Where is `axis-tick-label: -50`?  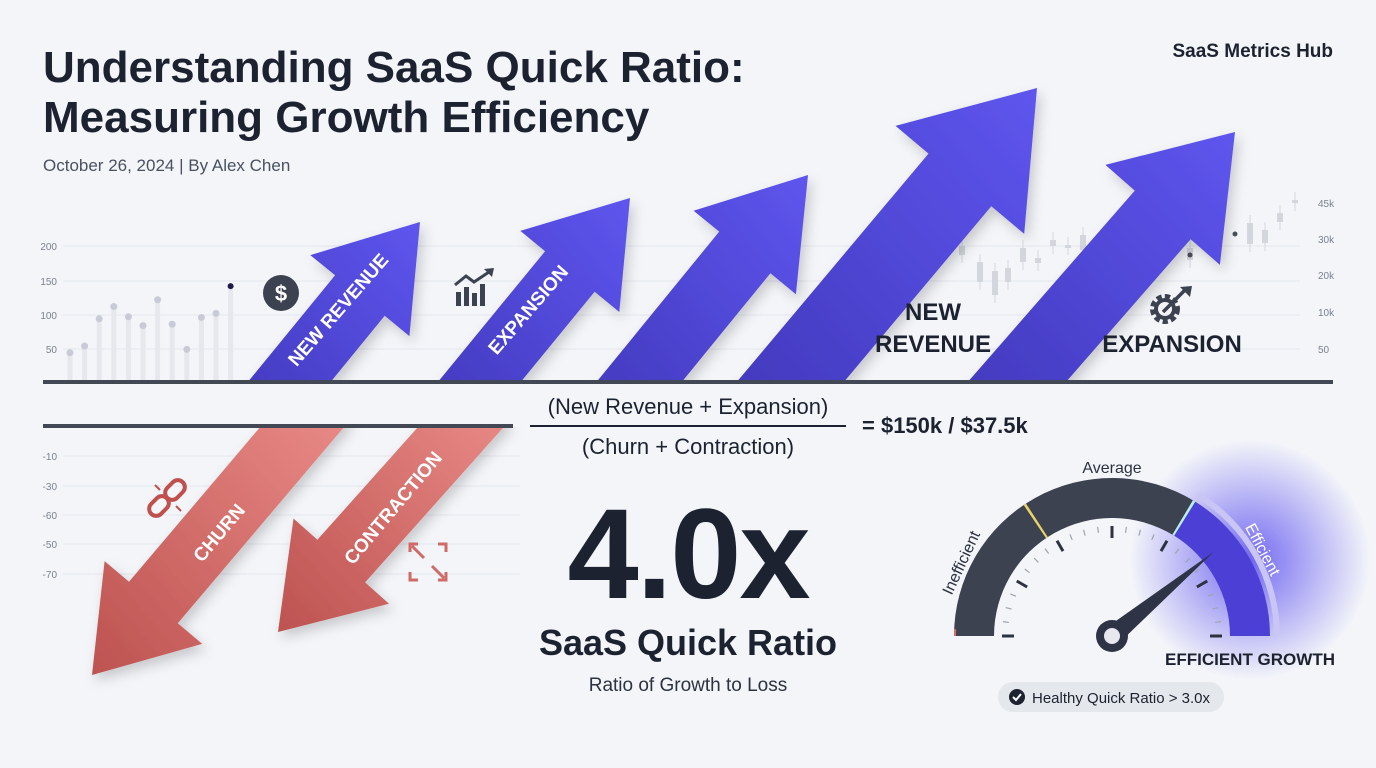
axis-tick-label: -50 is located at coordinates (50, 545).